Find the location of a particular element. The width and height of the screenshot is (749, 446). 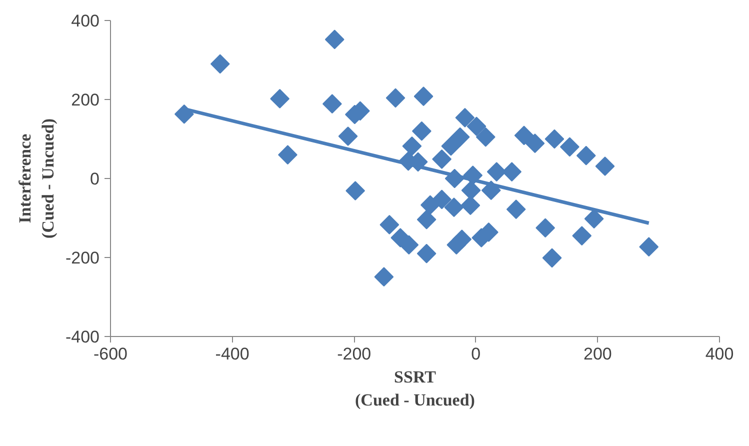

y-tick-label: -400 is located at coordinates (82, 337).